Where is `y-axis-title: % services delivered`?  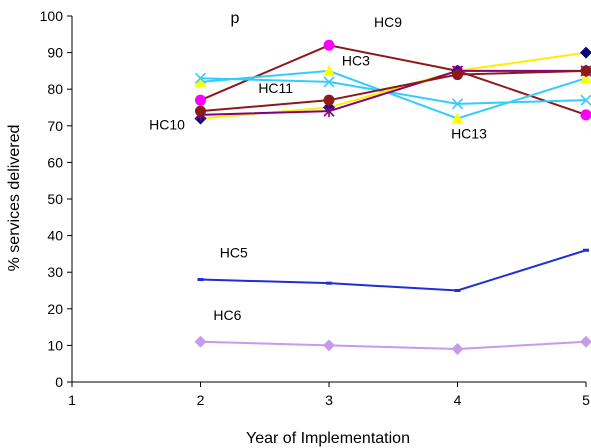 y-axis-title: % services delivered is located at coordinates (14, 198).